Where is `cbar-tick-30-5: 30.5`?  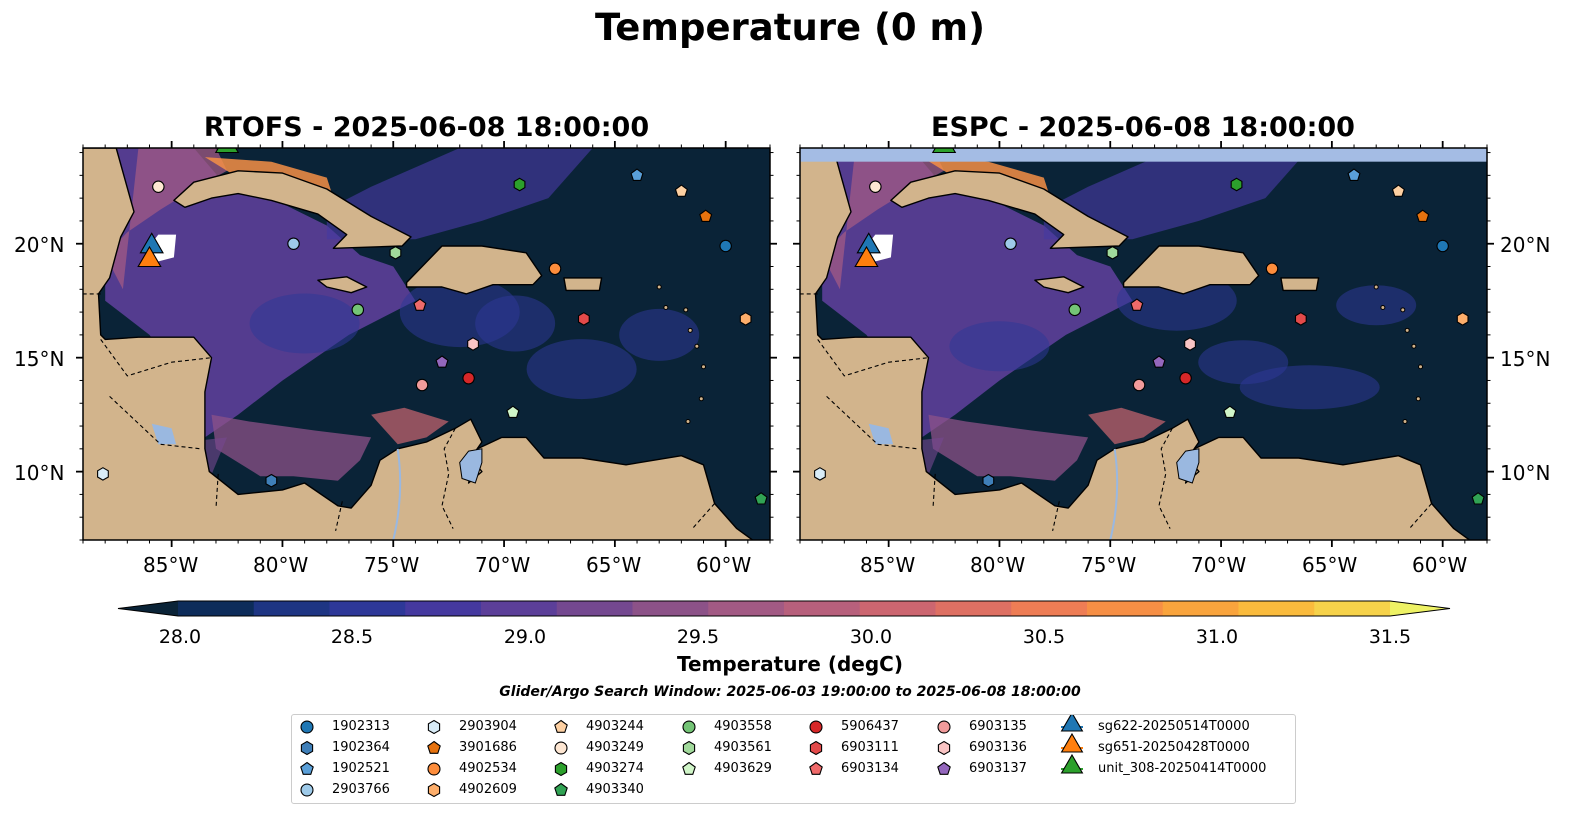 cbar-tick-30-5: 30.5 is located at coordinates (1044, 637).